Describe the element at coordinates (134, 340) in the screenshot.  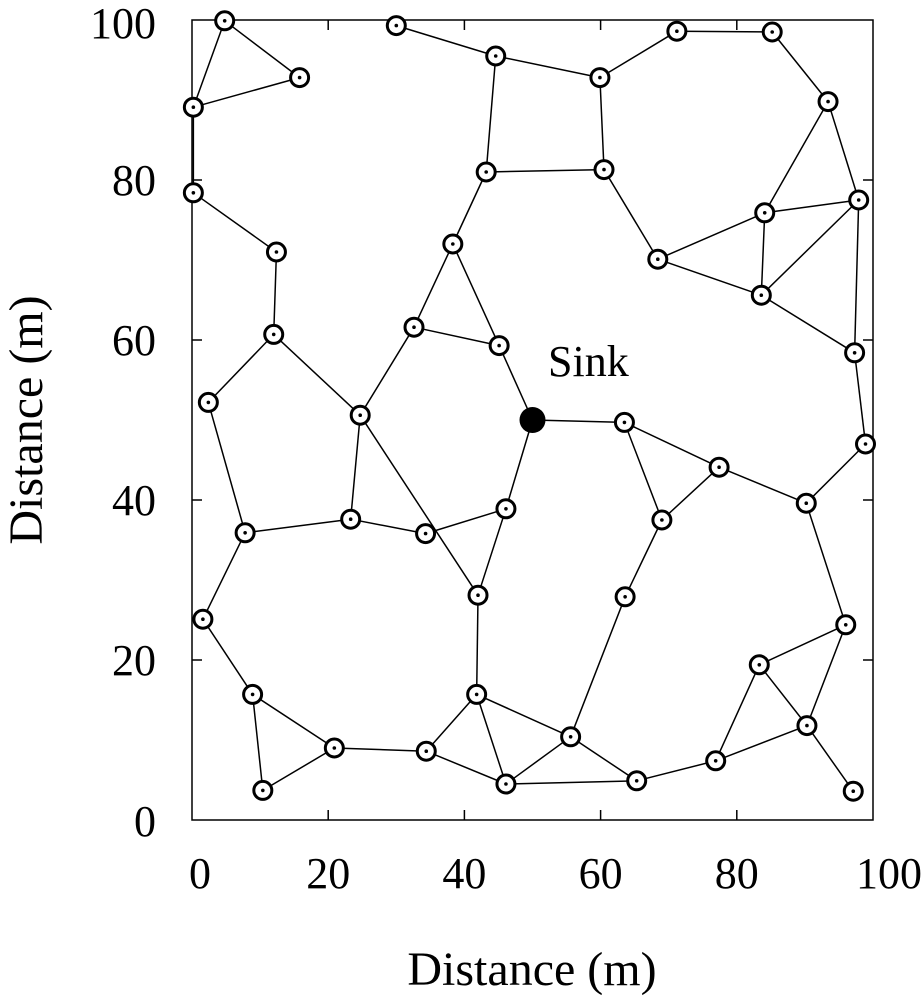
I see `y-tick-label: 60` at that location.